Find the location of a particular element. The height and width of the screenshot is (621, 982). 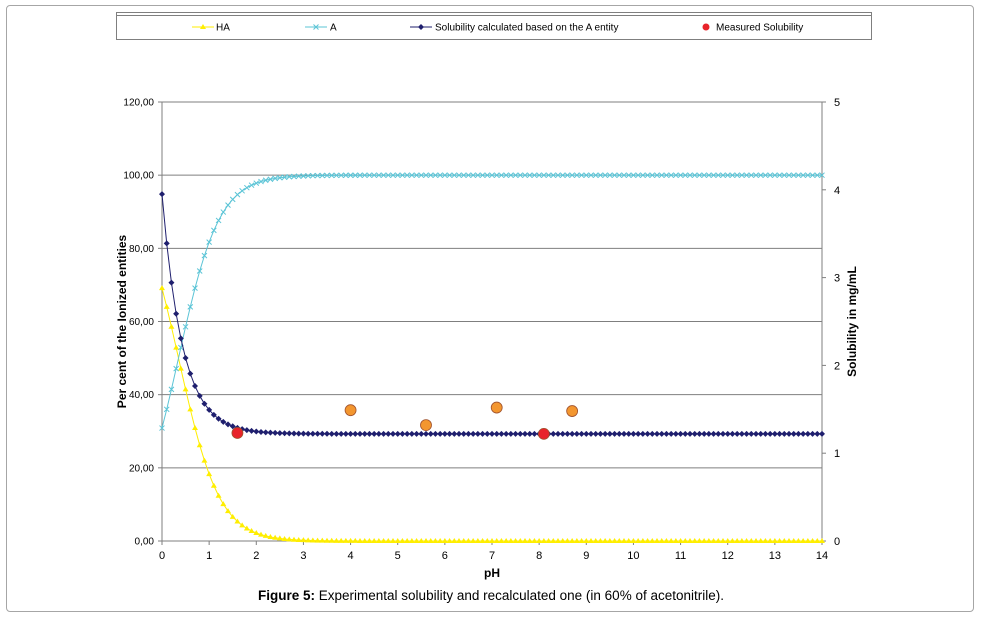

legend-label: HA is located at coordinates (223, 28).